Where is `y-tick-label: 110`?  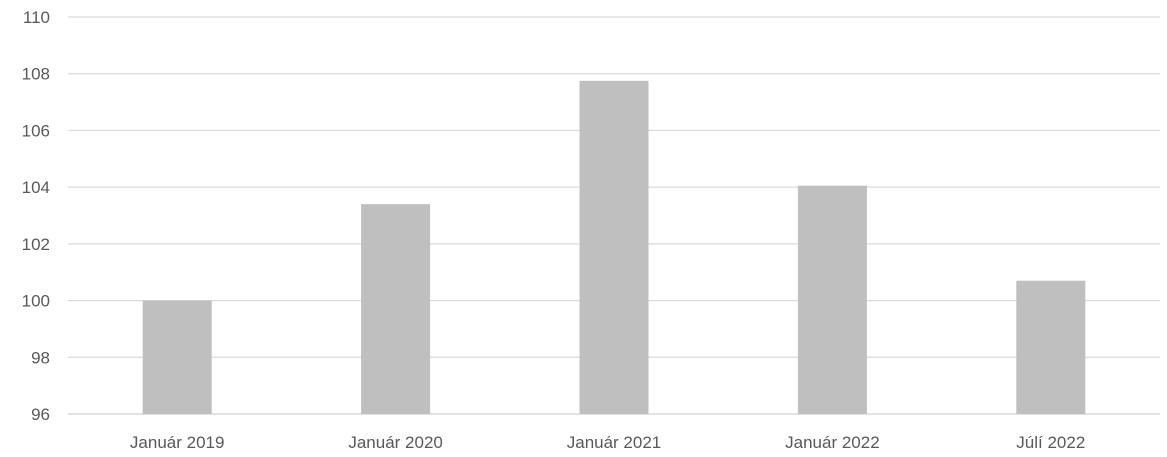
y-tick-label: 110 is located at coordinates (36, 17).